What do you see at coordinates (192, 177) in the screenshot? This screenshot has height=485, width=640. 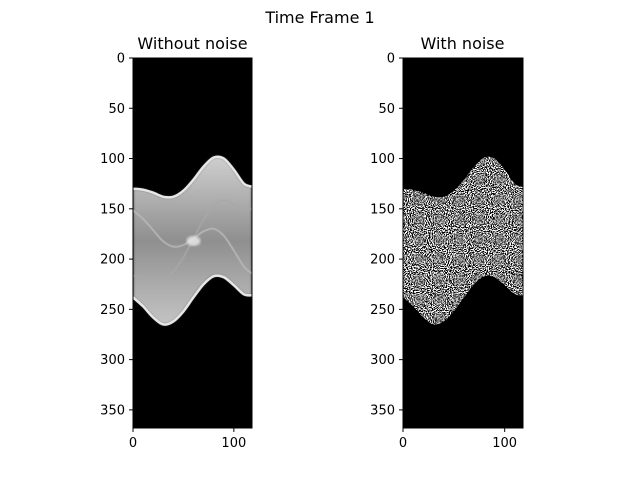 I see `band-edge-top` at bounding box center [192, 177].